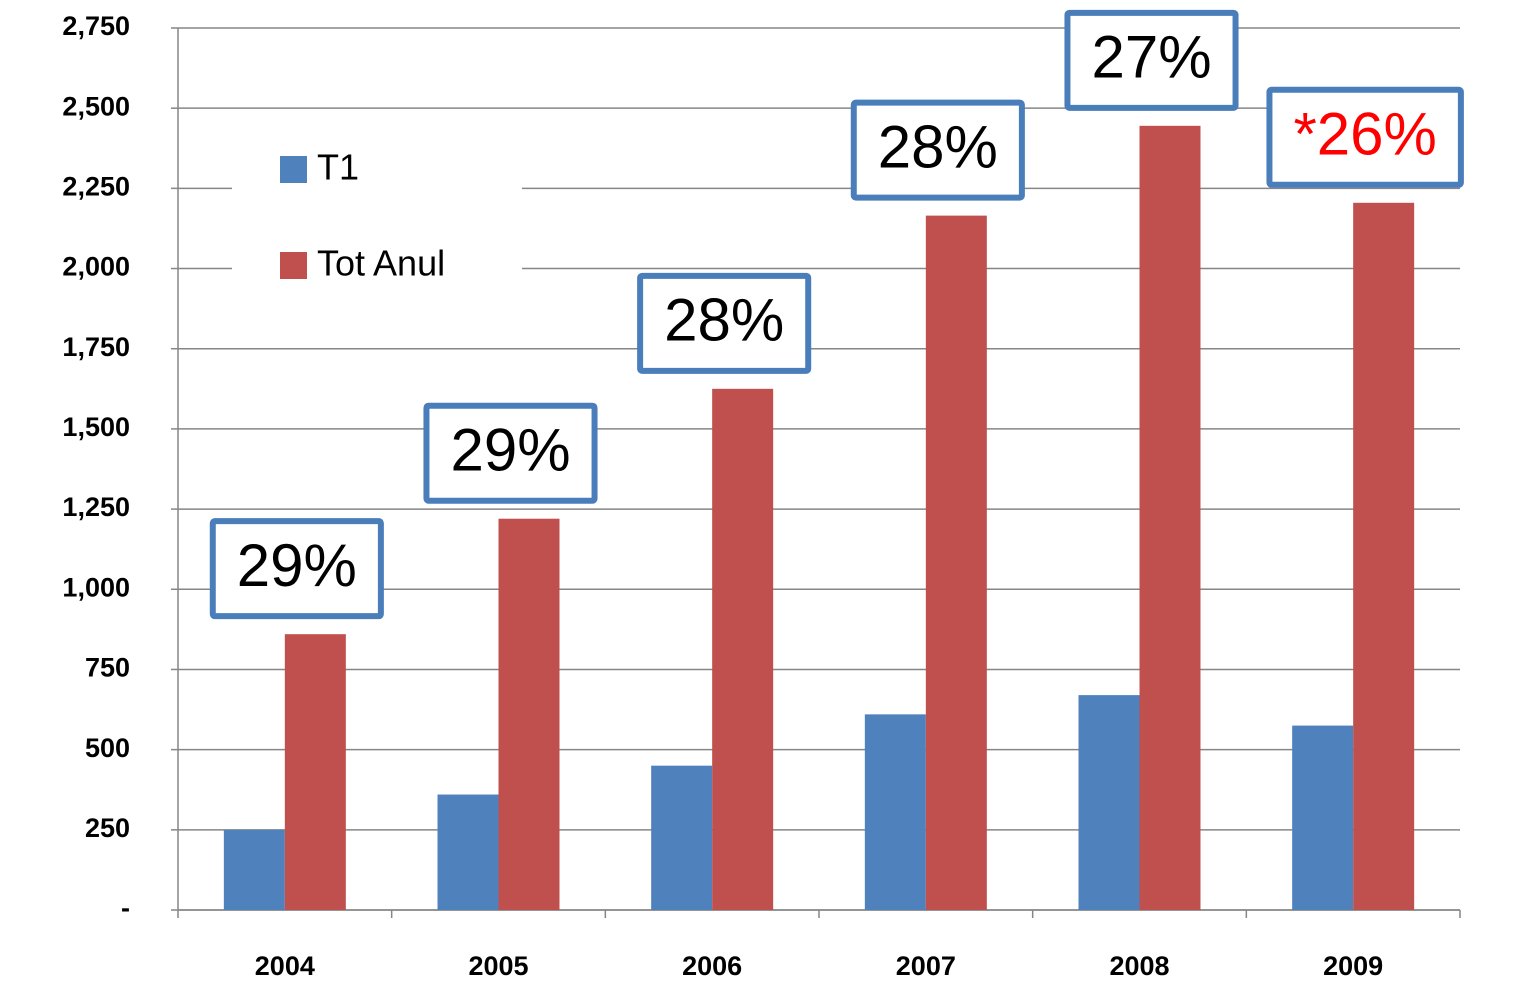 Image resolution: width=1517 pixels, height=985 pixels. What do you see at coordinates (96, 347) in the screenshot?
I see `y-tick-label: 1,750` at bounding box center [96, 347].